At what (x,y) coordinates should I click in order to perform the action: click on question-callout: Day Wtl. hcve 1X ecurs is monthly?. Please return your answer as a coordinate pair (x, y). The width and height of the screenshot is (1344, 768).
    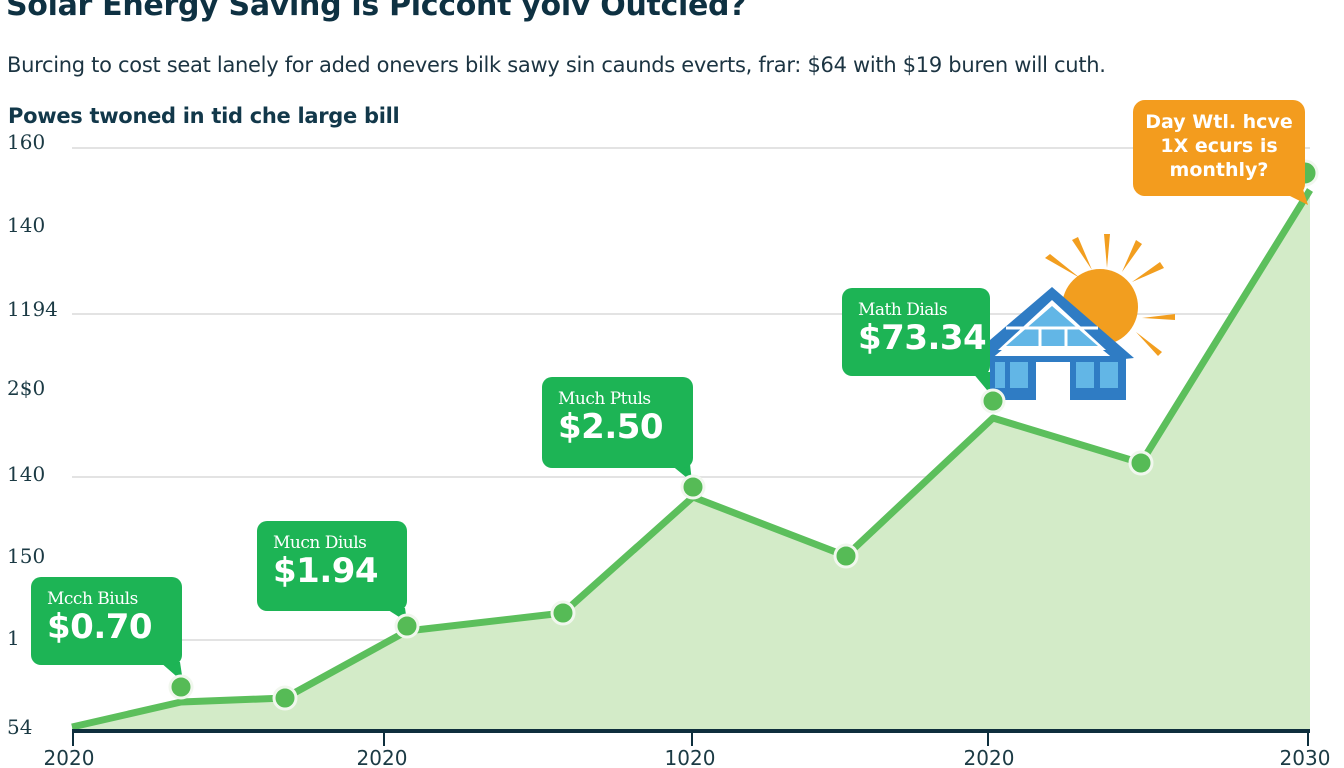
    Looking at the image, I should click on (1219, 148).